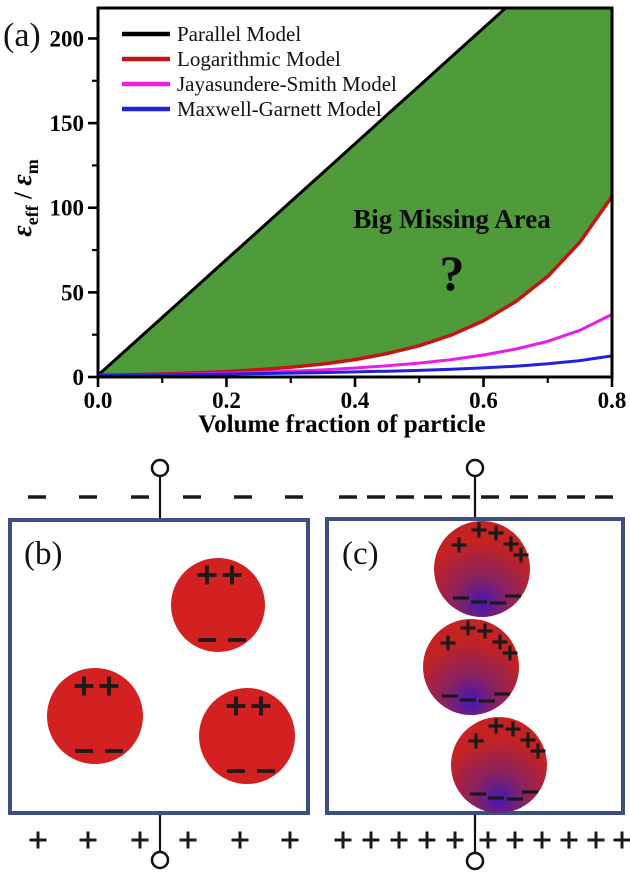 The image size is (630, 874). What do you see at coordinates (22, 180) in the screenshot?
I see `y-axis-epsilon-m: ε` at bounding box center [22, 180].